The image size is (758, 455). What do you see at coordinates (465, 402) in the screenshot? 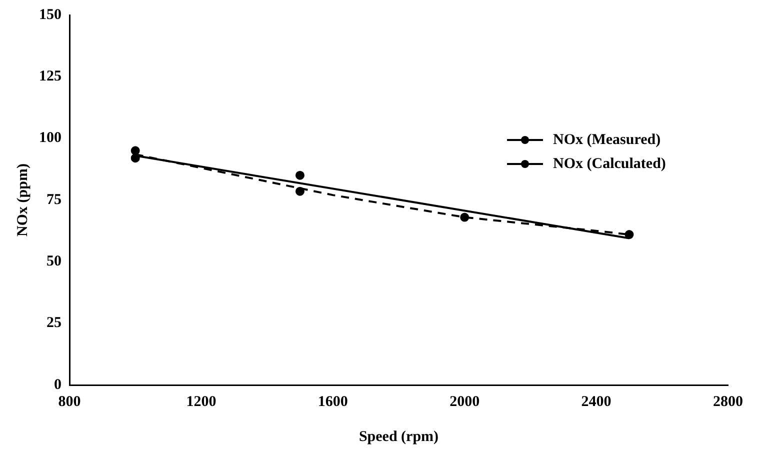
I see `x-tick-label: 2000` at bounding box center [465, 402].